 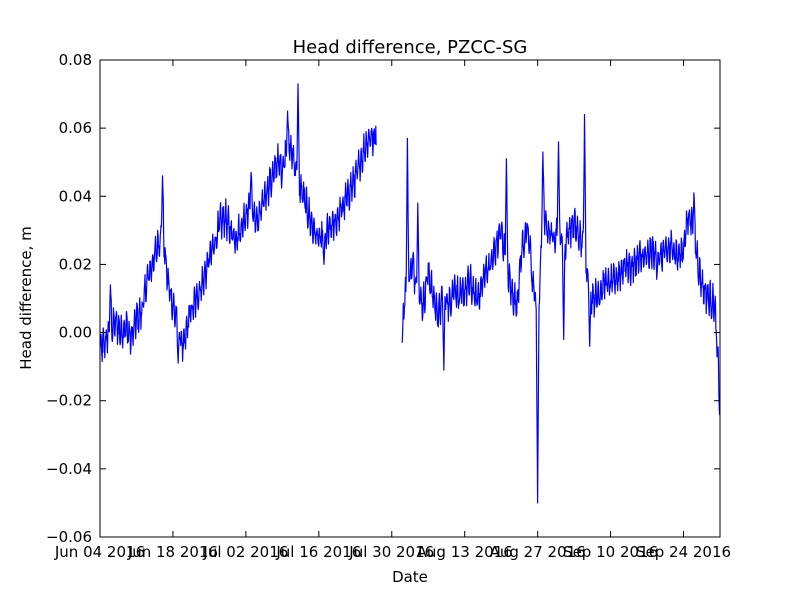 What do you see at coordinates (75, 196) in the screenshot?
I see `y-tick-label: 0.04` at bounding box center [75, 196].